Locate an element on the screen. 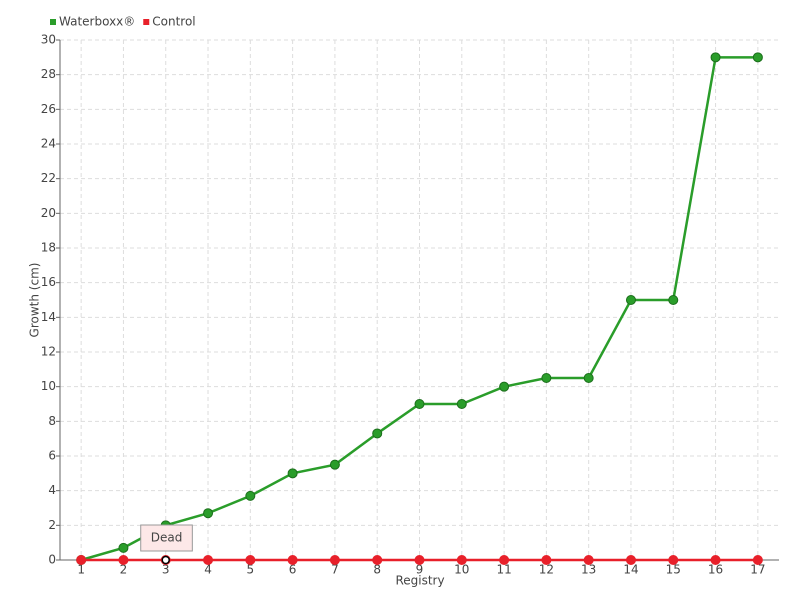  annotation-text: Dead is located at coordinates (167, 538).